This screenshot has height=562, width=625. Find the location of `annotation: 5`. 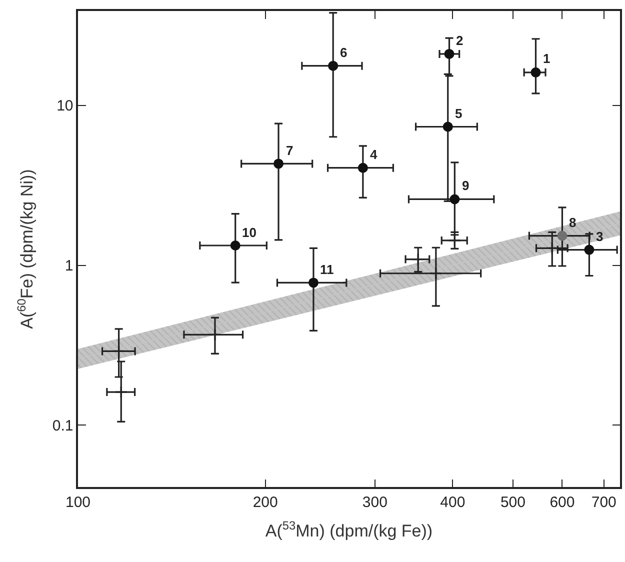

annotation: 5 is located at coordinates (458, 113).